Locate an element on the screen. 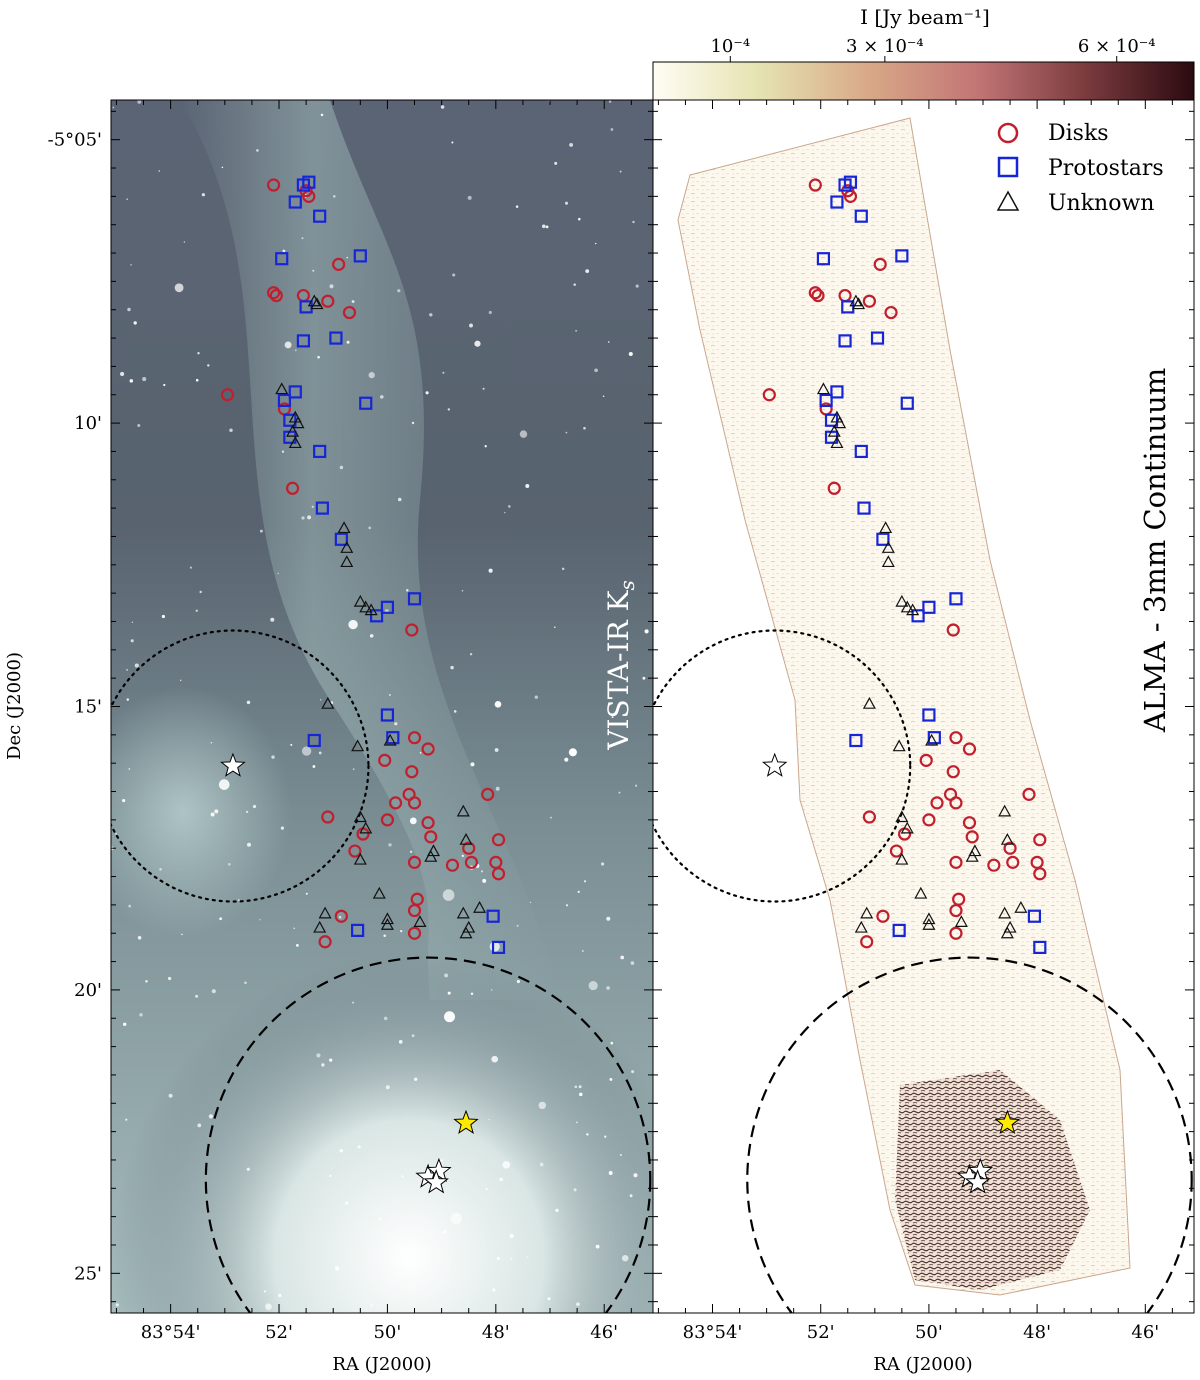  colorbar-label: I [Jy beam⁻¹] is located at coordinates (925, 17).